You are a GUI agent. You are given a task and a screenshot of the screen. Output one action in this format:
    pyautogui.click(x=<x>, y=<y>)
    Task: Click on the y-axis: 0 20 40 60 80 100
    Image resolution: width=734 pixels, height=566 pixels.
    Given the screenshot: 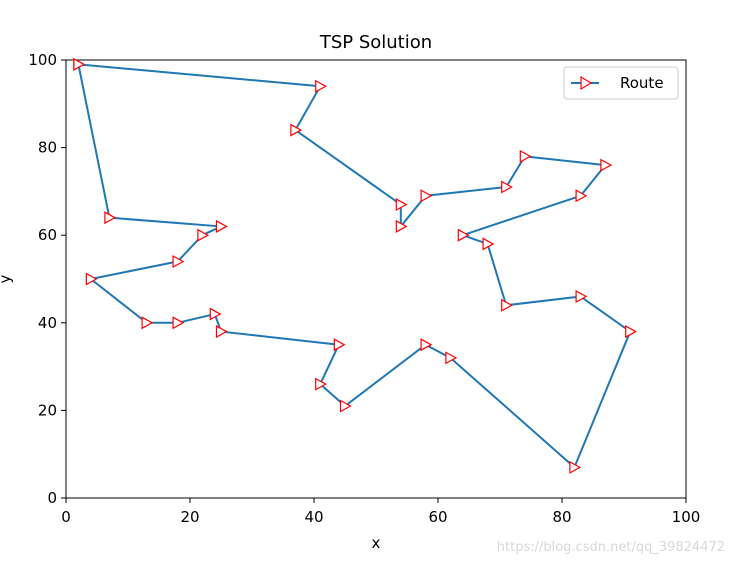 What is the action you would take?
    pyautogui.click(x=47, y=279)
    